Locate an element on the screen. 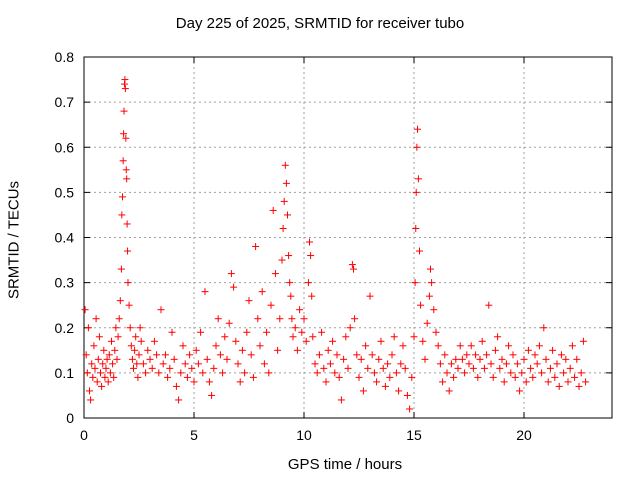  y-tick-label: 0.6 is located at coordinates (65, 147).